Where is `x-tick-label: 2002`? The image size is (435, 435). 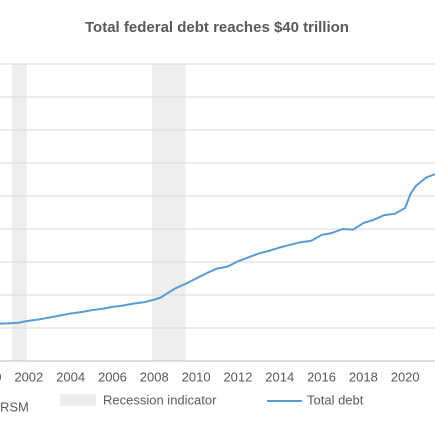 x-tick-label: 2002 is located at coordinates (28, 376).